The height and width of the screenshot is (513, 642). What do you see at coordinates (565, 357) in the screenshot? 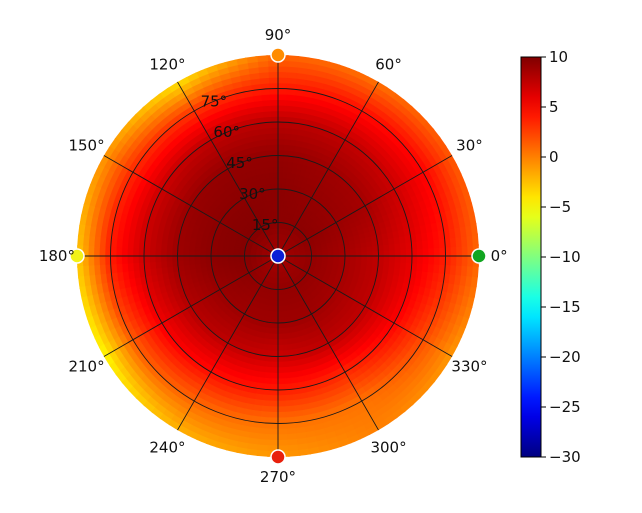
I see `colorbar-tick-label: −20` at bounding box center [565, 357].